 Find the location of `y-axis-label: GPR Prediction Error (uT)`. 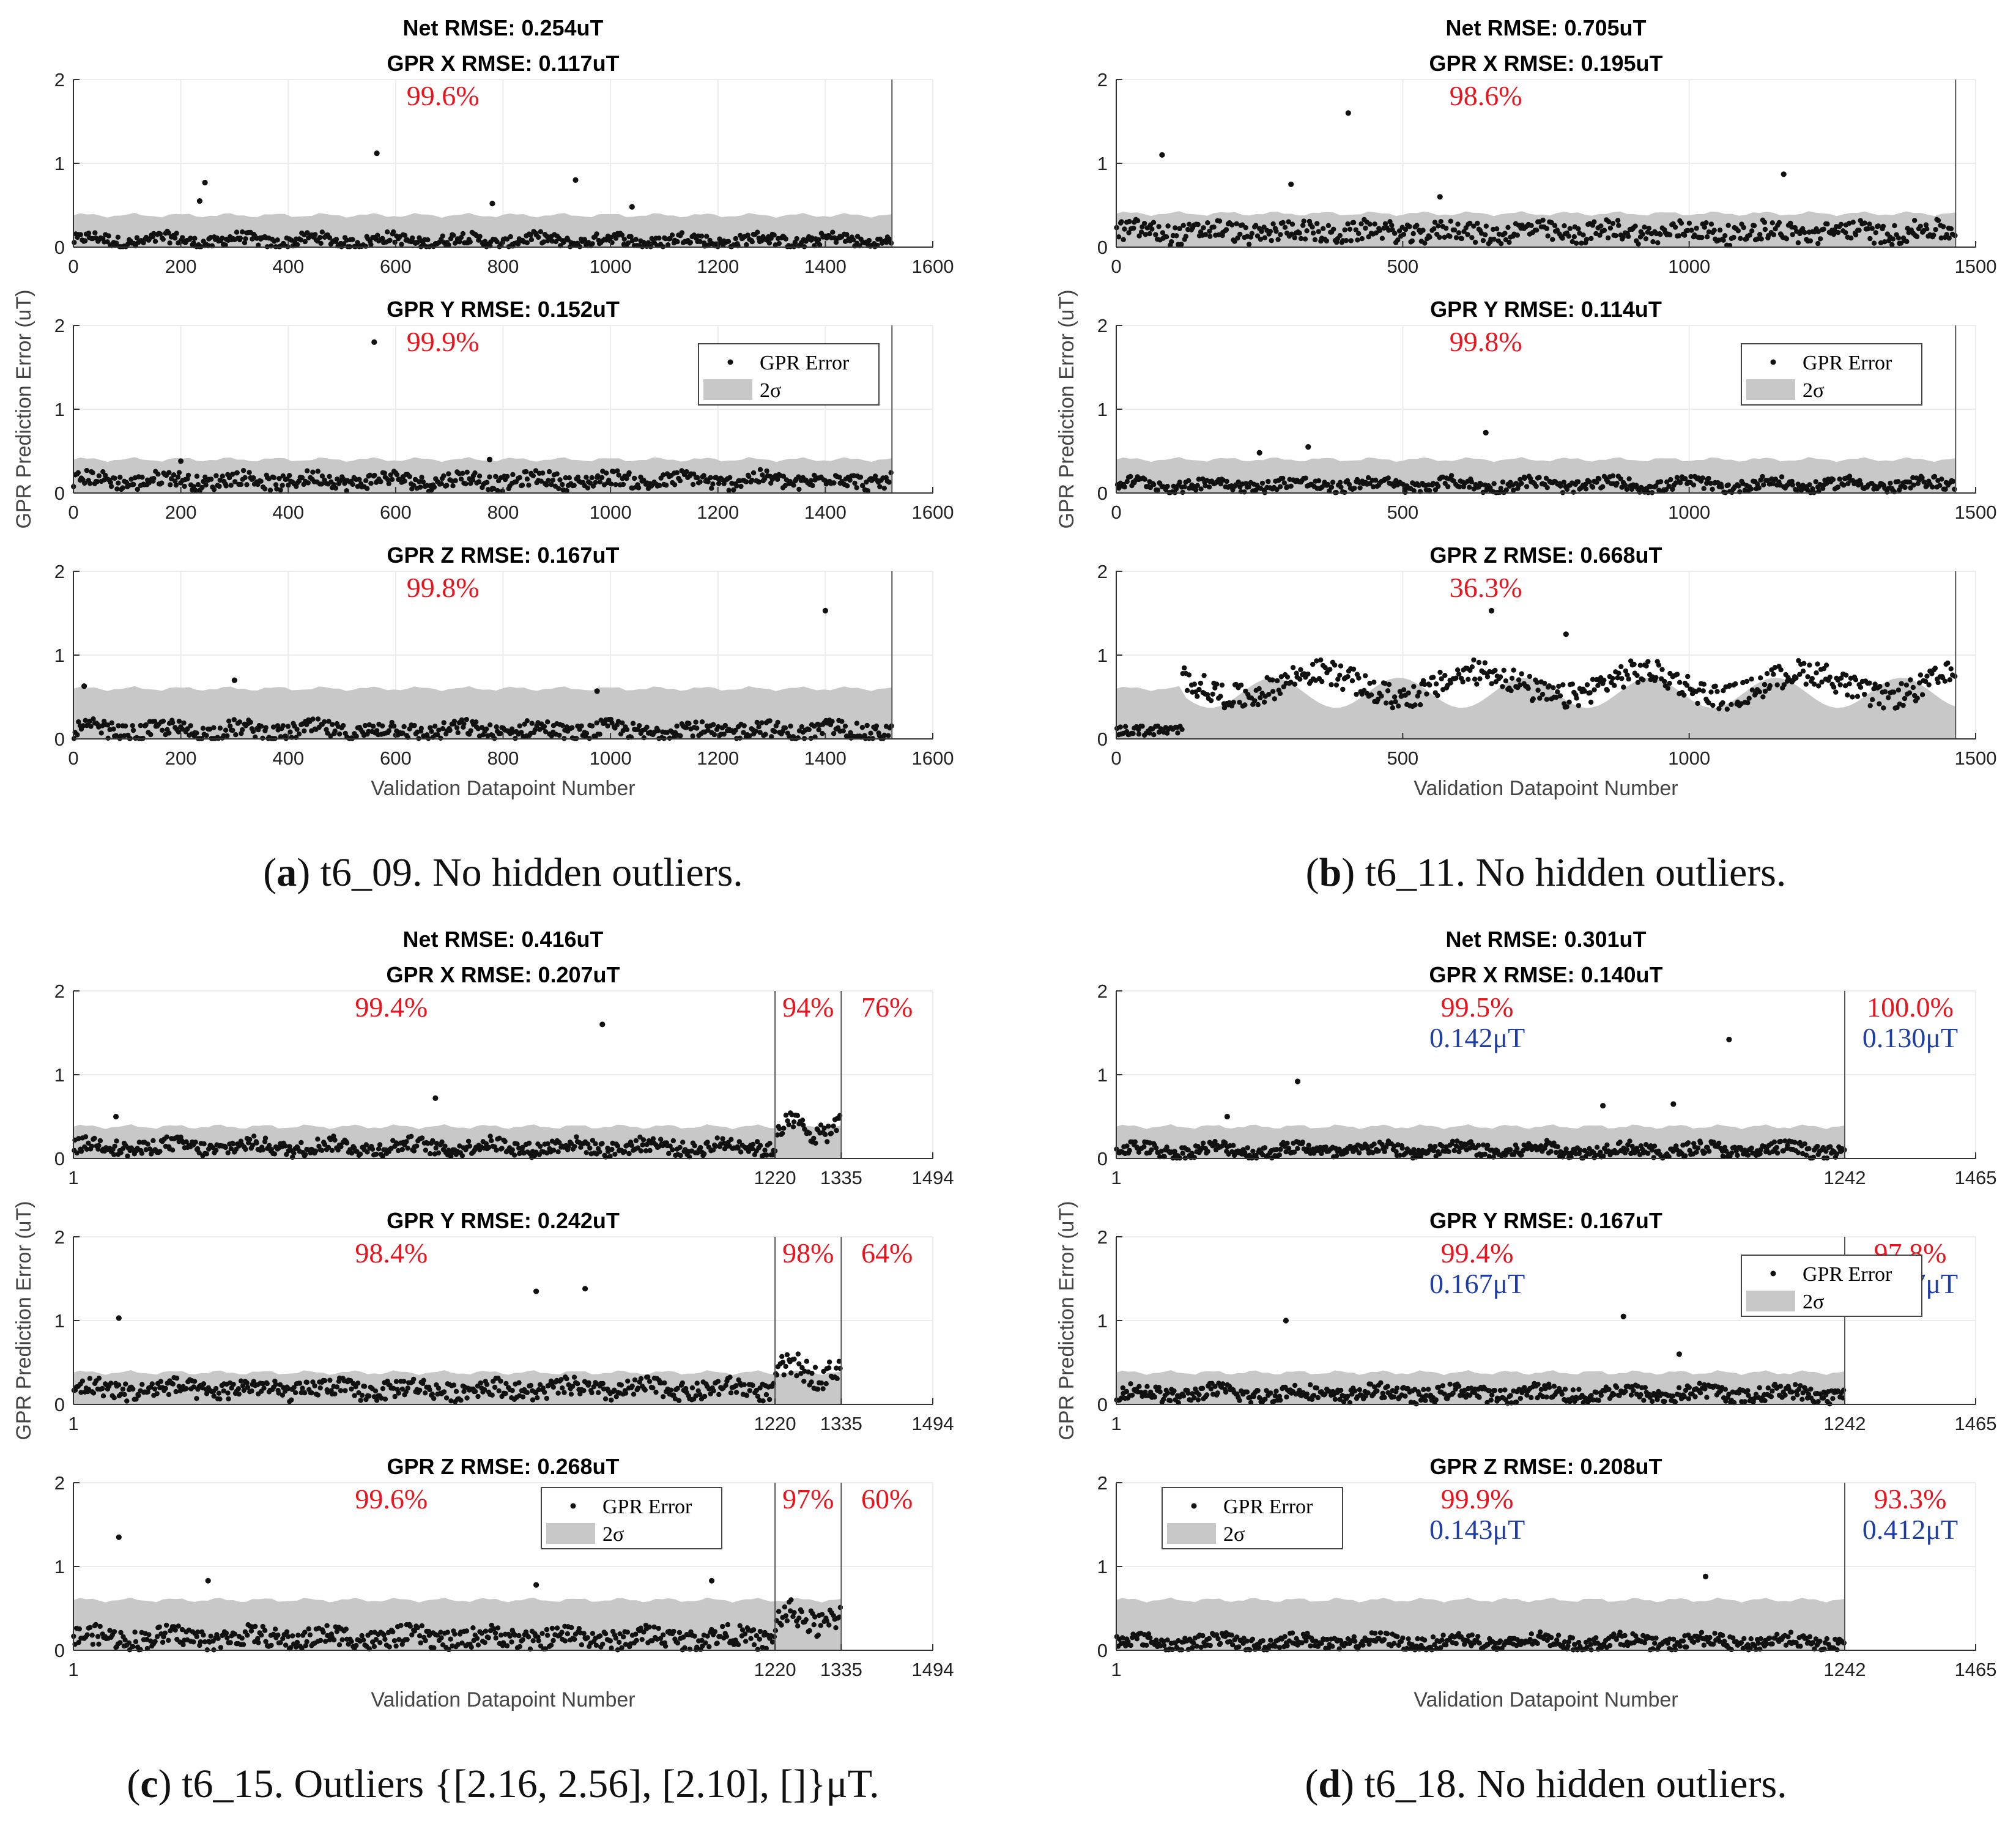

y-axis-label: GPR Prediction Error (uT) is located at coordinates (23, 1320).